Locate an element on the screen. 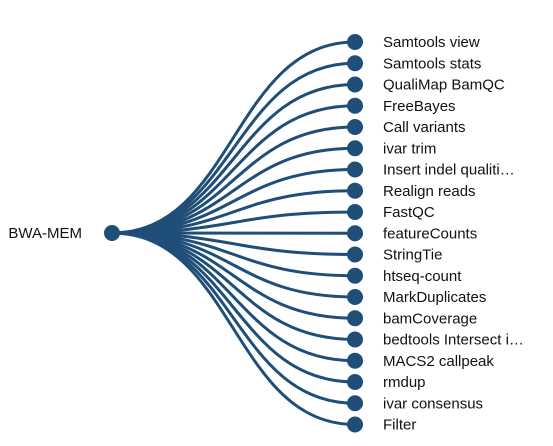 This screenshot has width=553, height=446. child-node-label: htseq-count is located at coordinates (422, 276).